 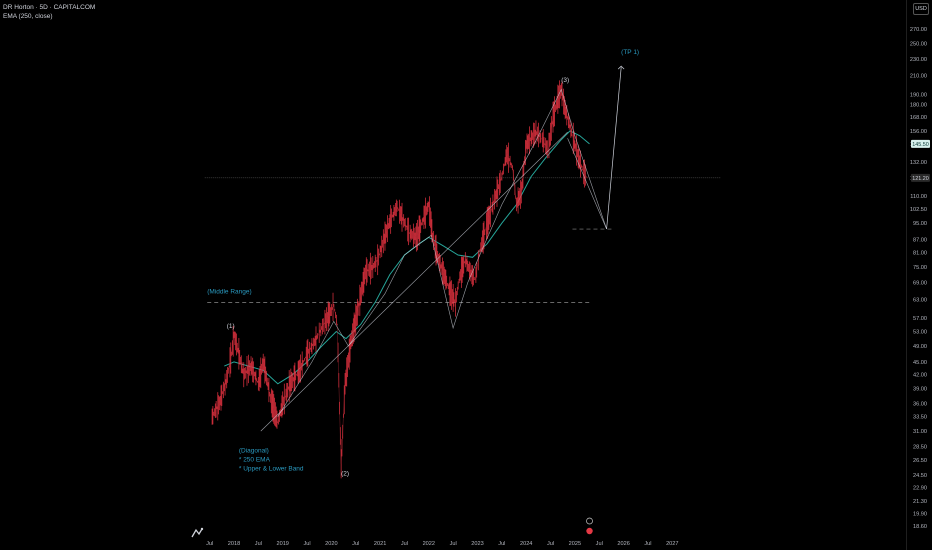 I want to click on annotation-1: (3), so click(x=565, y=80).